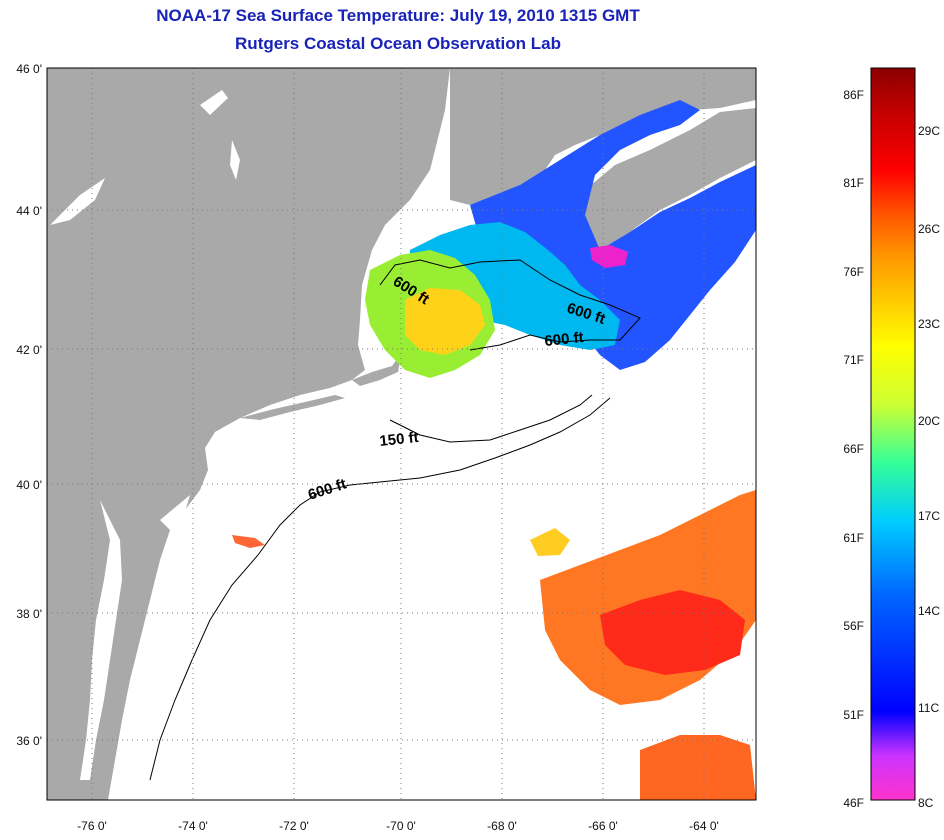 The height and width of the screenshot is (840, 944). Describe the element at coordinates (294, 826) in the screenshot. I see `lon-label: -72 0'` at that location.